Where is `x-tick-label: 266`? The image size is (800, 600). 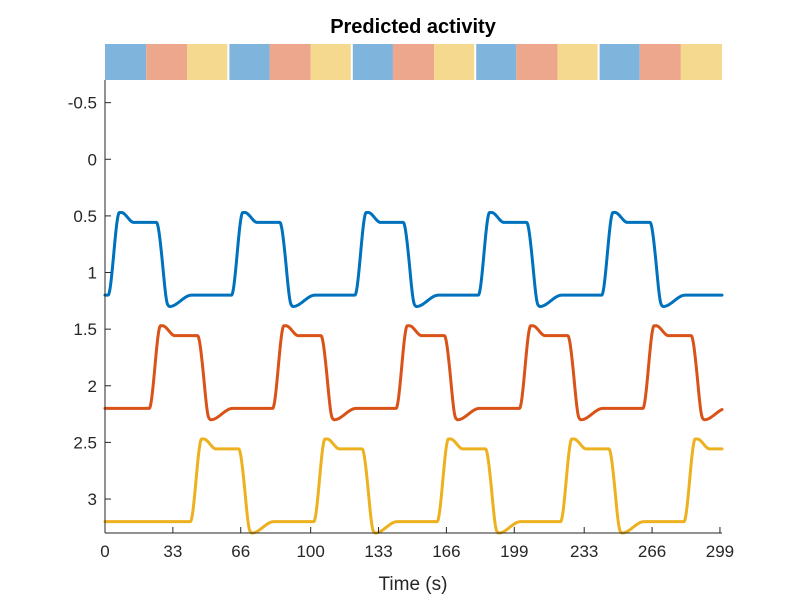 x-tick-label: 266 is located at coordinates (652, 551).